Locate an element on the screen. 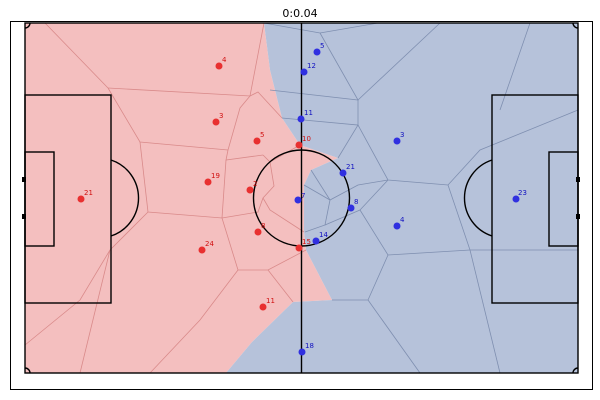  blue-player: 12 is located at coordinates (308, 69).